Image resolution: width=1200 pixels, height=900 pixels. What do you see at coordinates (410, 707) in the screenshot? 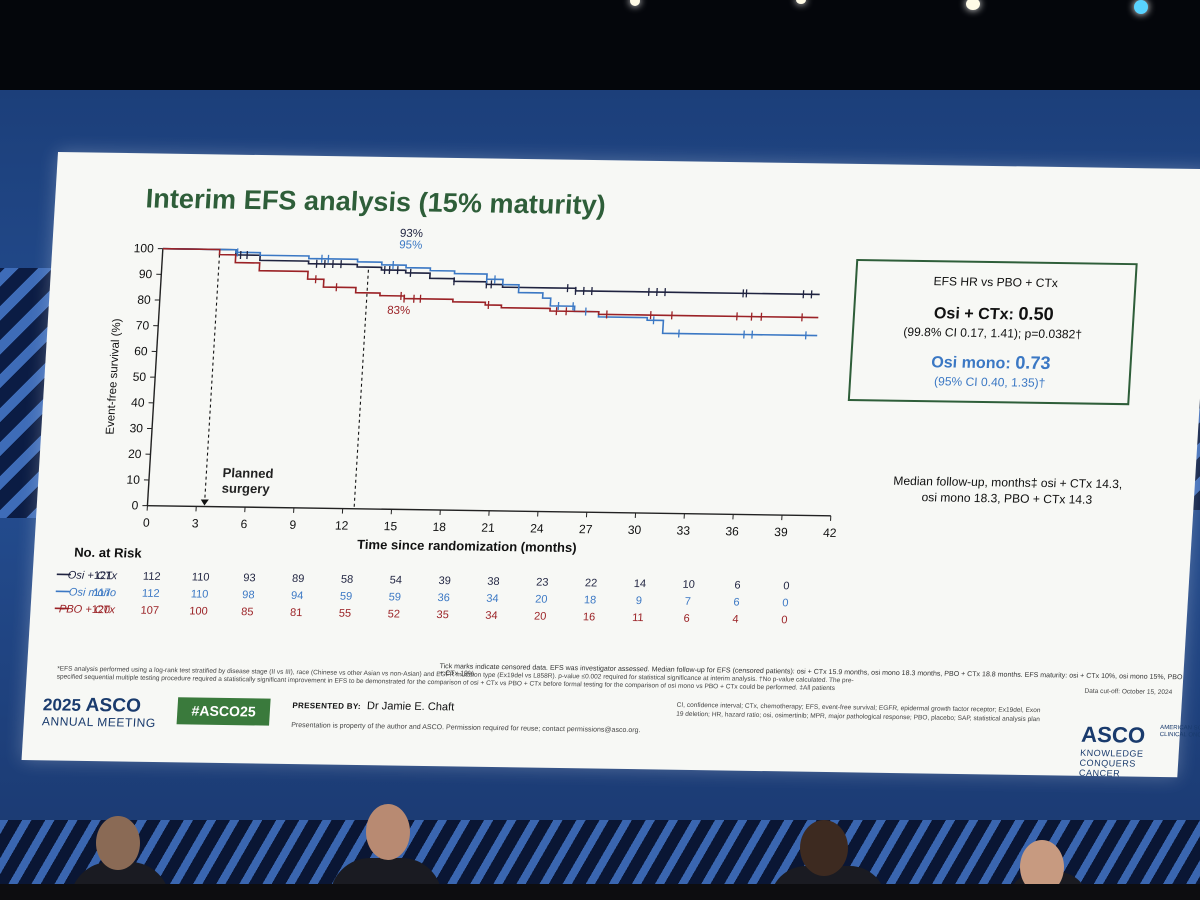
I see `presenter-name: Dr Jamie E. Chaft` at bounding box center [410, 707].